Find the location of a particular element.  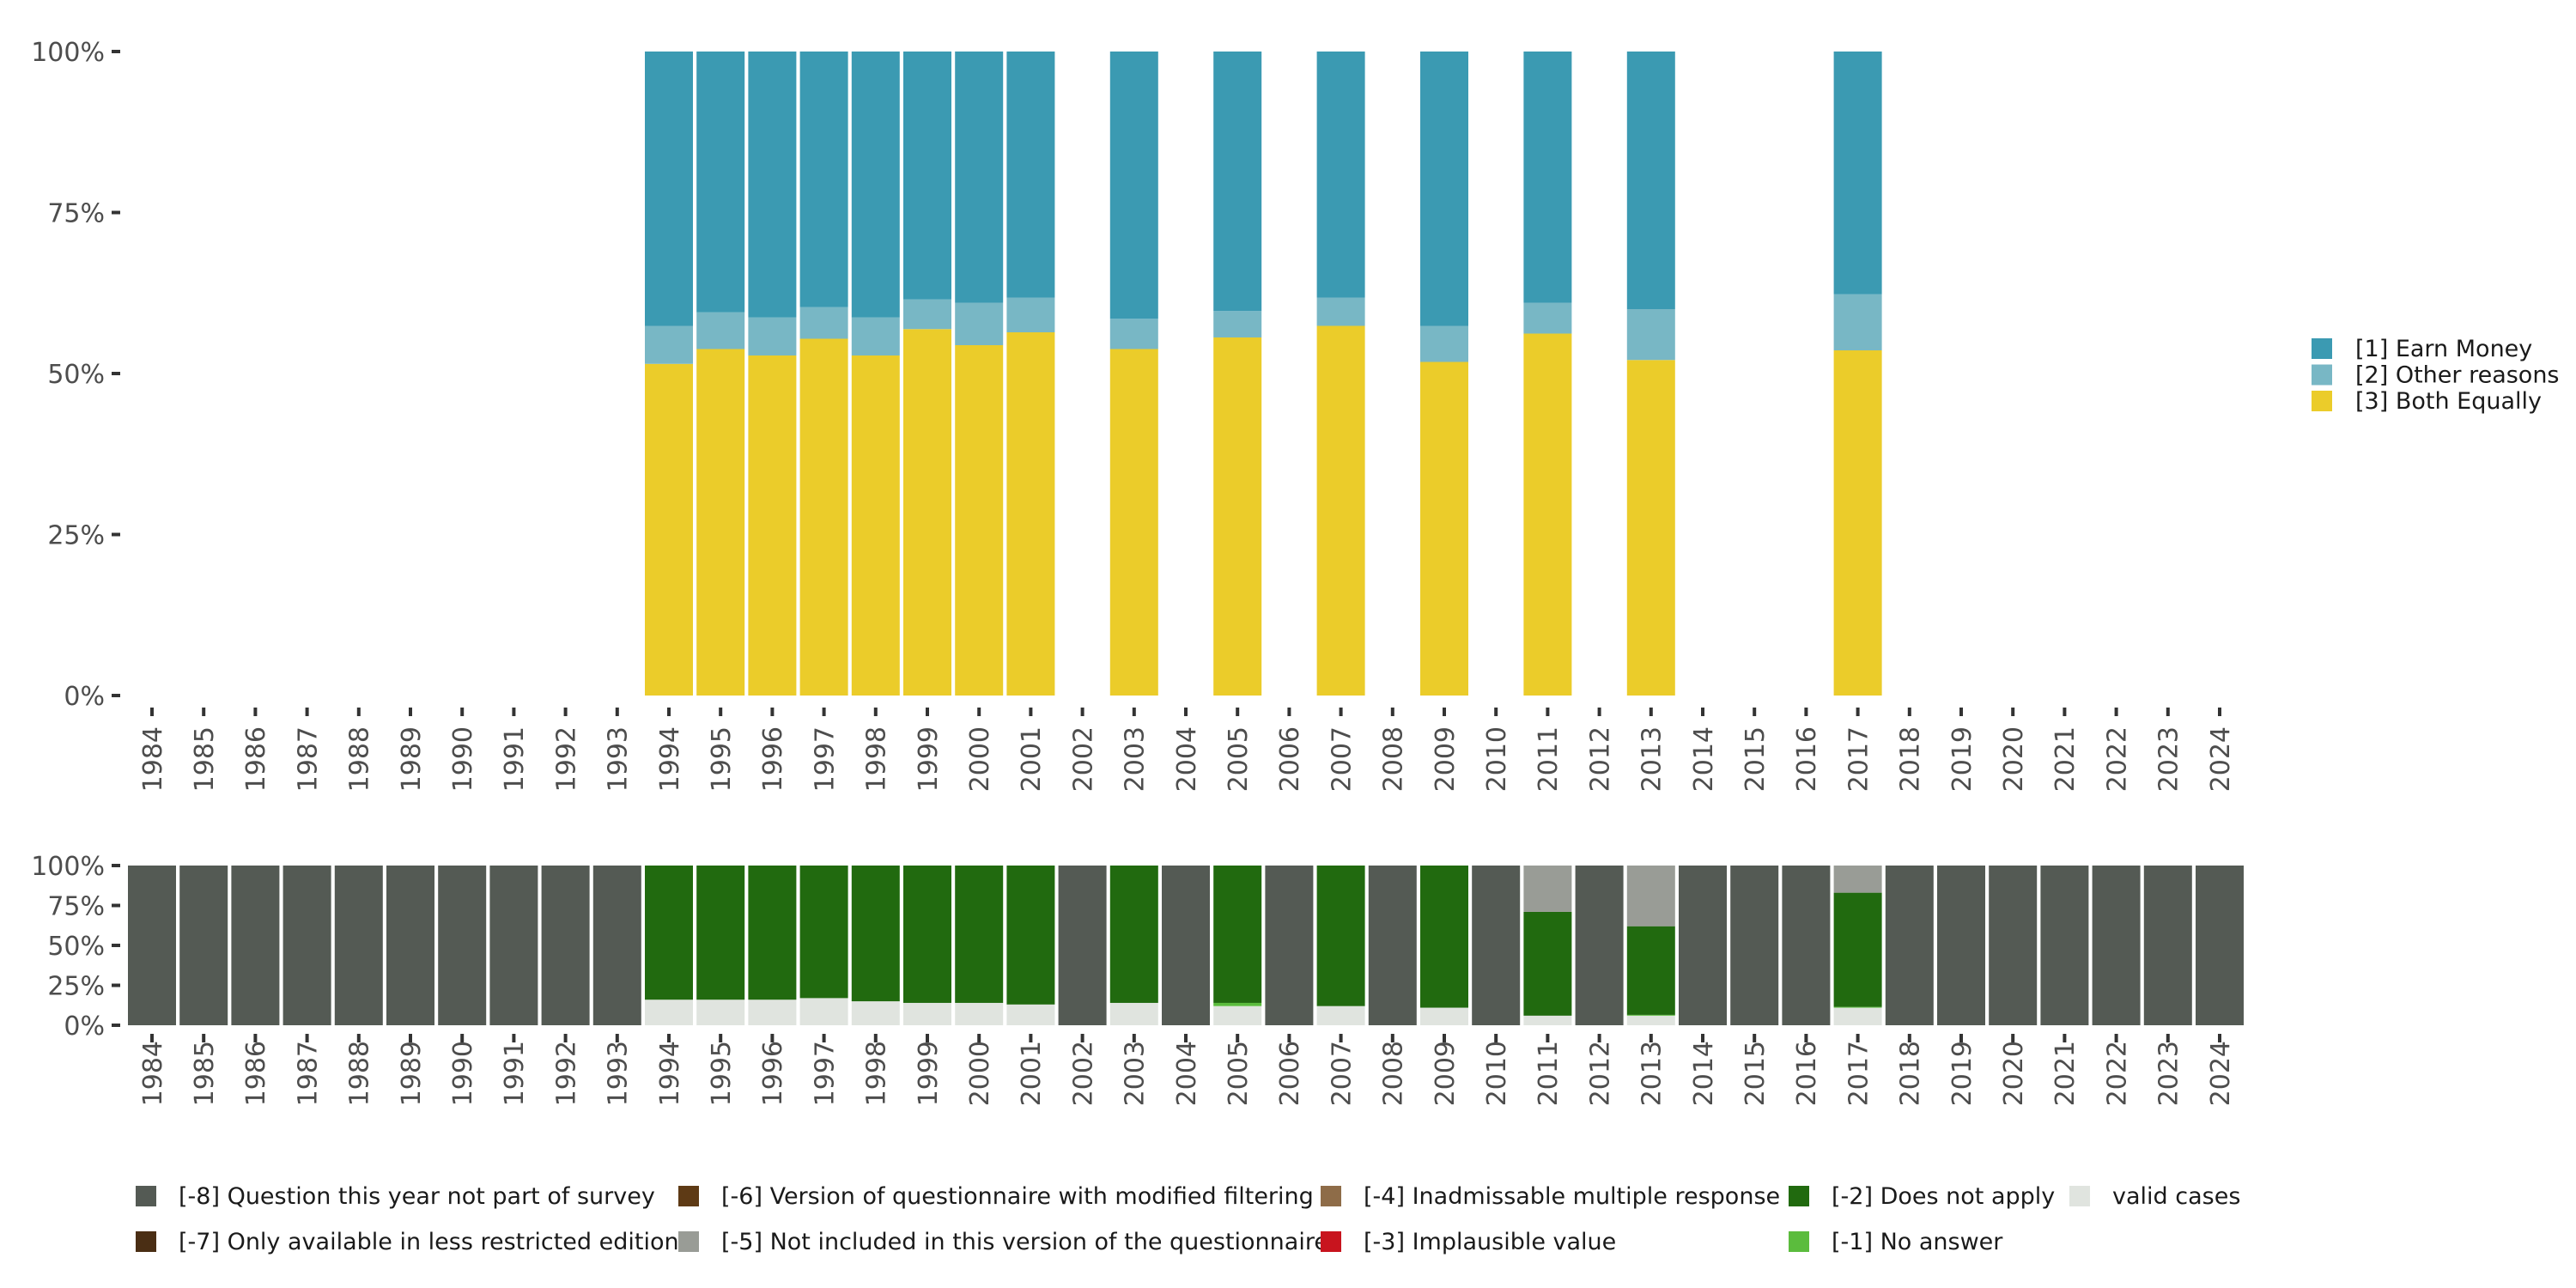

x-tick-label: 1994 is located at coordinates (670, 1074).